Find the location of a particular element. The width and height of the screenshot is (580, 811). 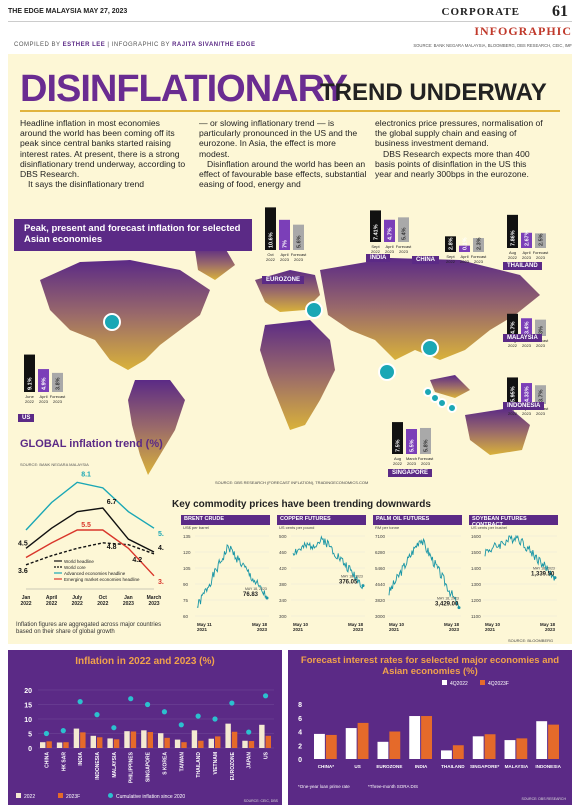

credits-author: ESTHER LEE is located at coordinates (84, 45).